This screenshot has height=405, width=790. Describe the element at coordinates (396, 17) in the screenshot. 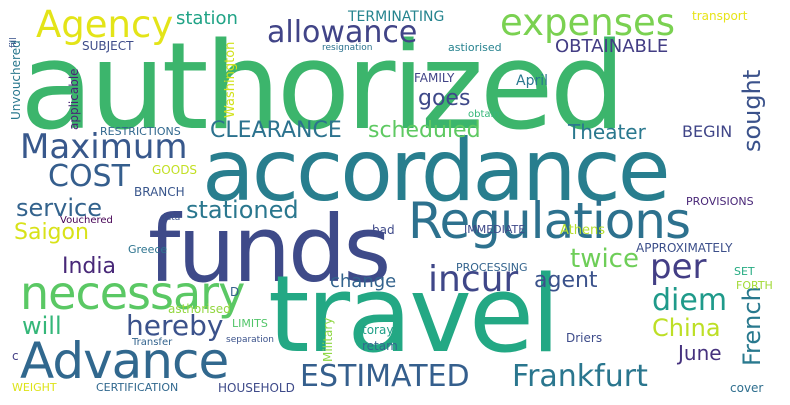

I see `word-terminating: TERMINATING` at that location.